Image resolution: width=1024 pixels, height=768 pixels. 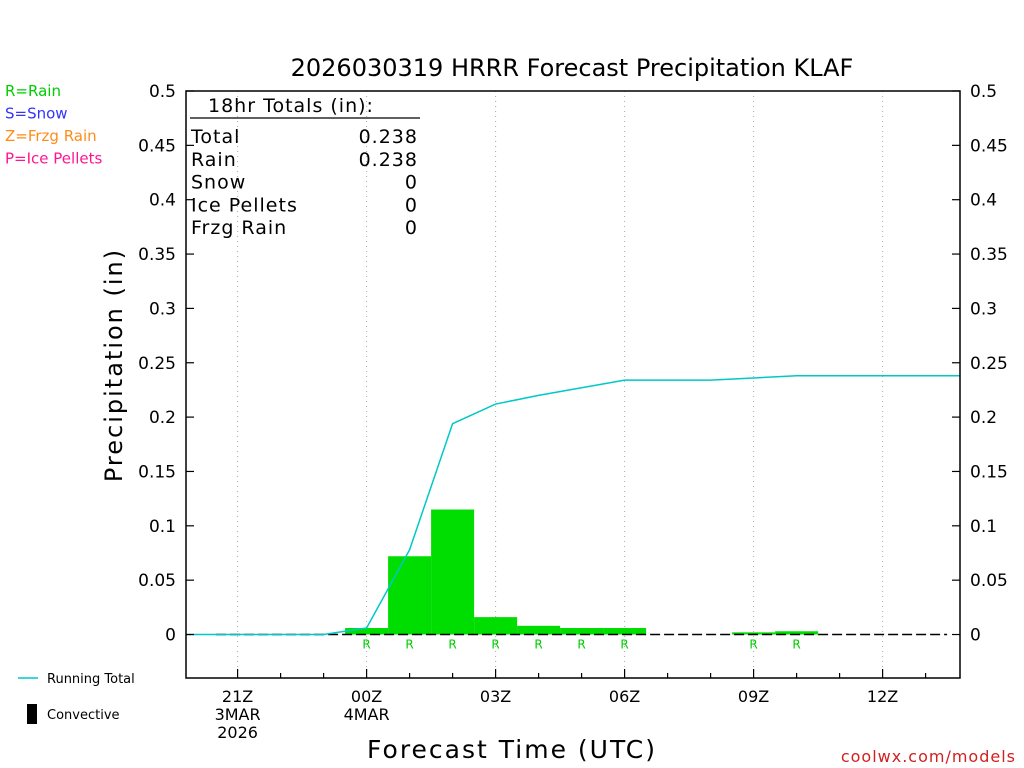 What do you see at coordinates (33, 91) in the screenshot?
I see `precip-type-legend-entry: R=Rain` at bounding box center [33, 91].